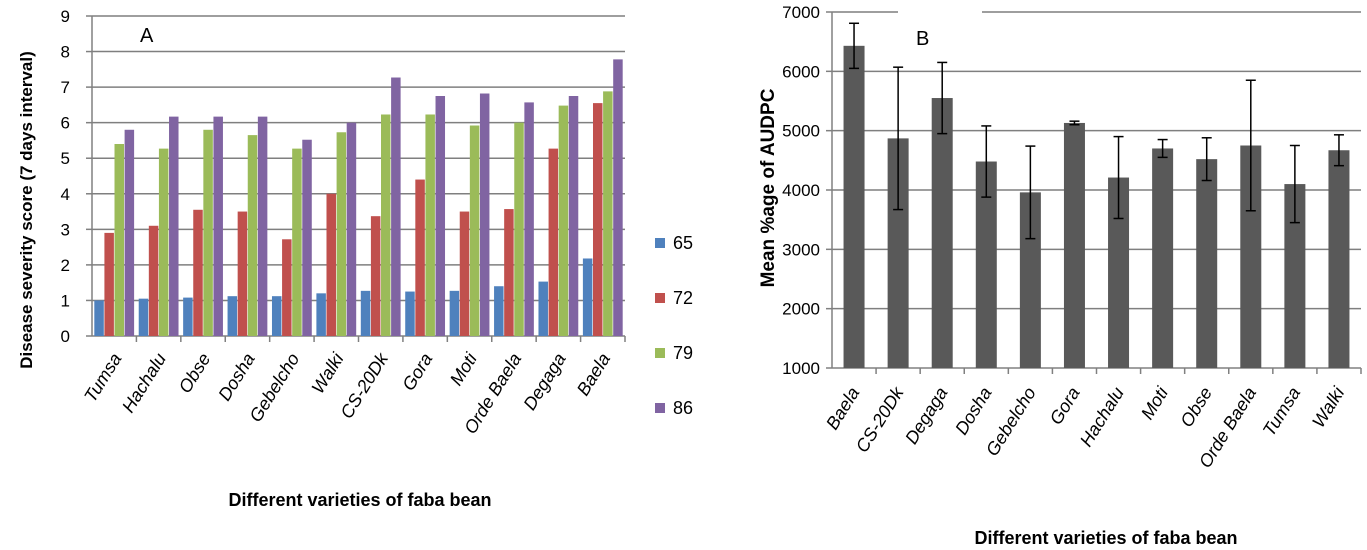 This screenshot has width=1367, height=550. What do you see at coordinates (683, 243) in the screenshot?
I see `legend-entry: 65` at bounding box center [683, 243].